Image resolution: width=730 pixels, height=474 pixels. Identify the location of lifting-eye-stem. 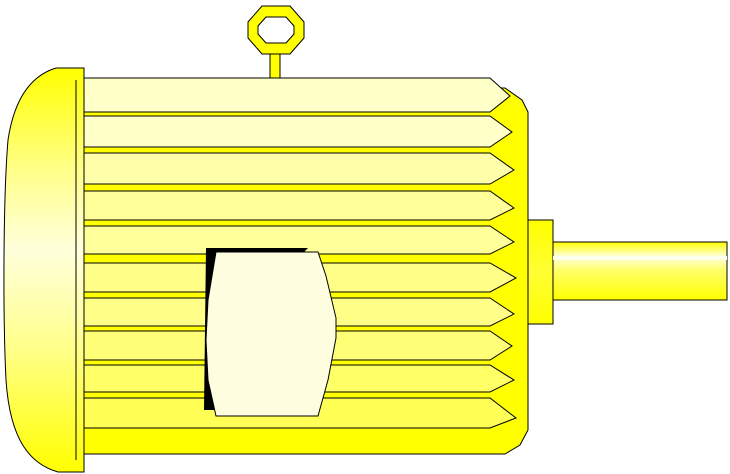
(275, 66).